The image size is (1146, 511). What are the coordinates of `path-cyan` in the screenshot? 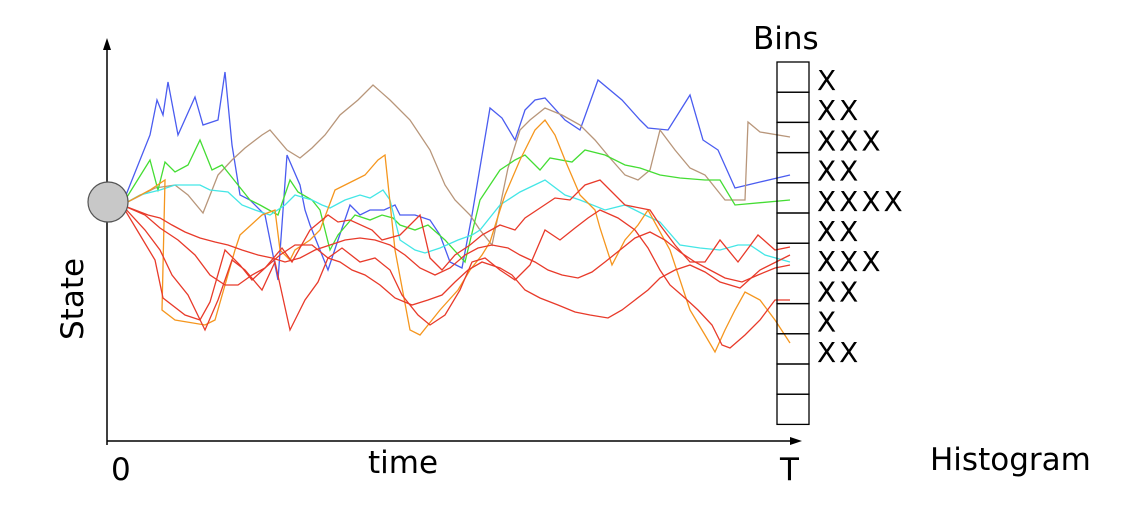 It's located at (456, 221).